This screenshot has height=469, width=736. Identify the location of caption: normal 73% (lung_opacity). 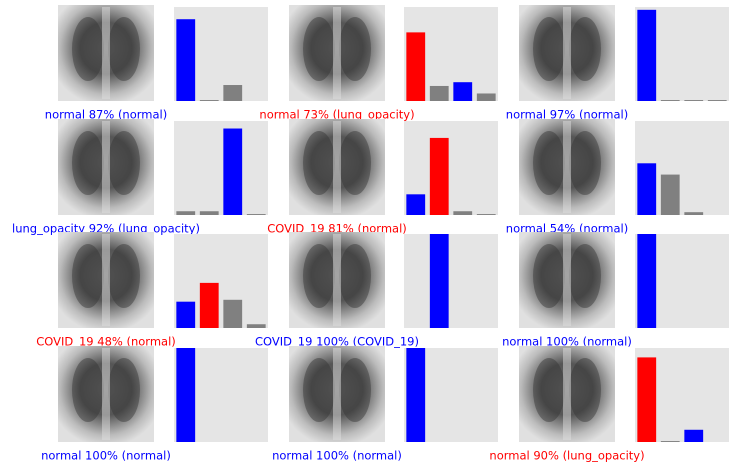
(336, 115).